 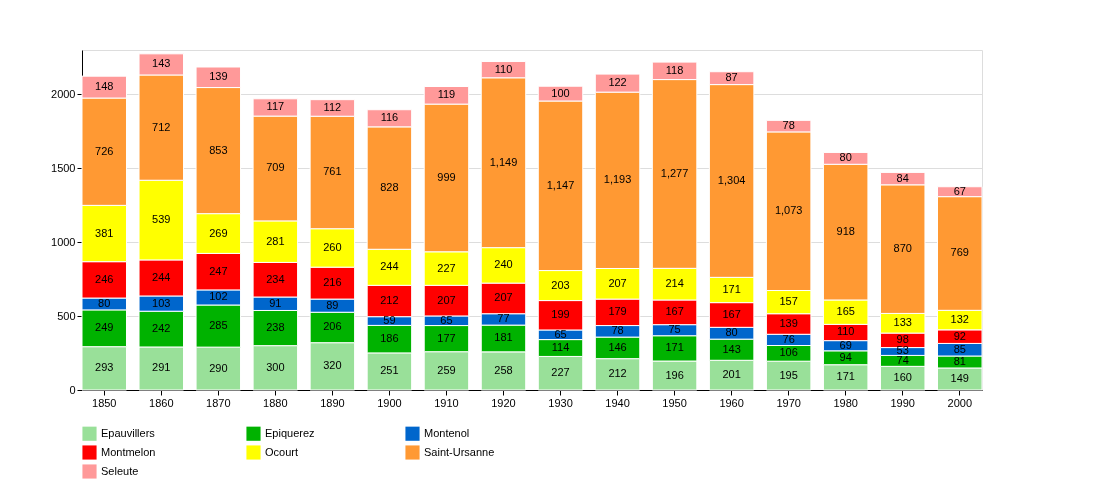 What do you see at coordinates (218, 76) in the screenshot?
I see `data-label: 139` at bounding box center [218, 76].